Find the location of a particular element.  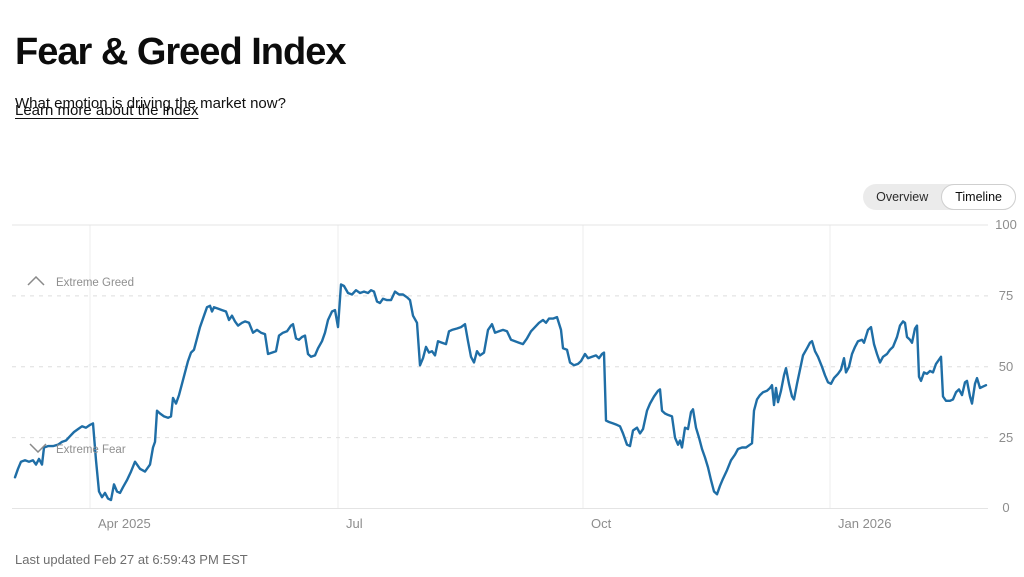

extreme-fear-label: Extreme Fear is located at coordinates (91, 450).